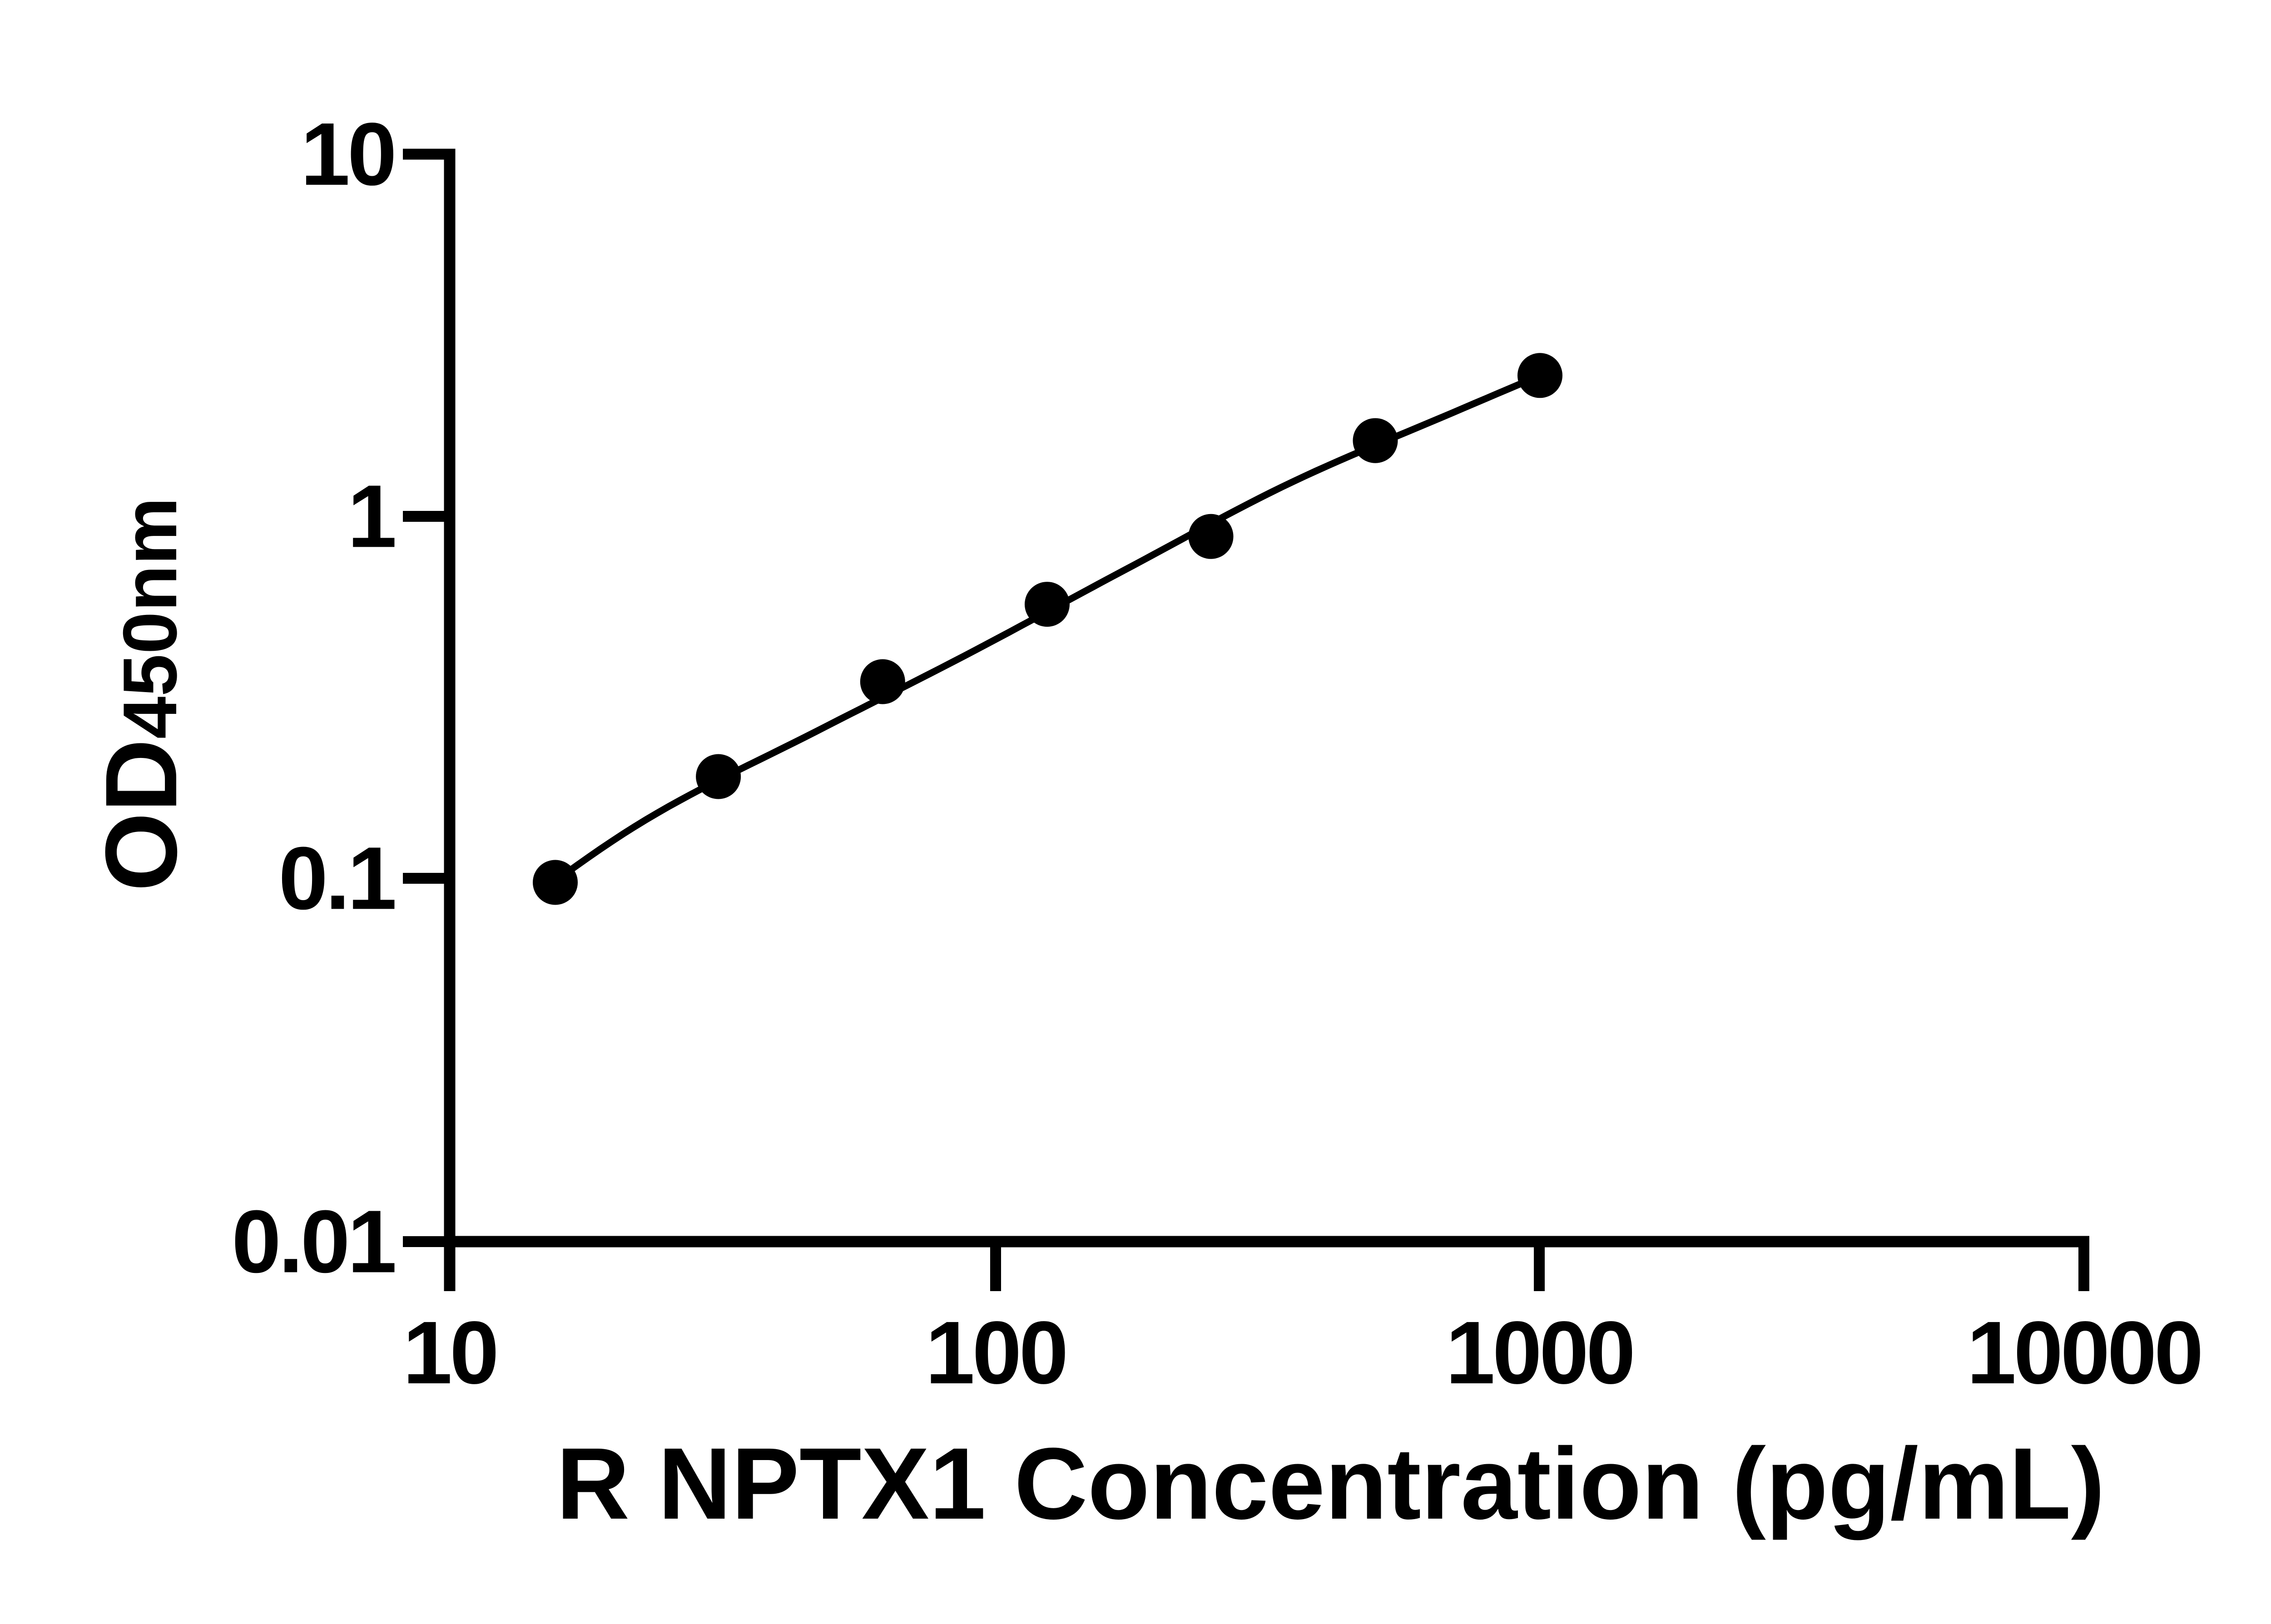 The image size is (2271, 1624). What do you see at coordinates (371, 516) in the screenshot?
I see `svg-text: 1` at bounding box center [371, 516].